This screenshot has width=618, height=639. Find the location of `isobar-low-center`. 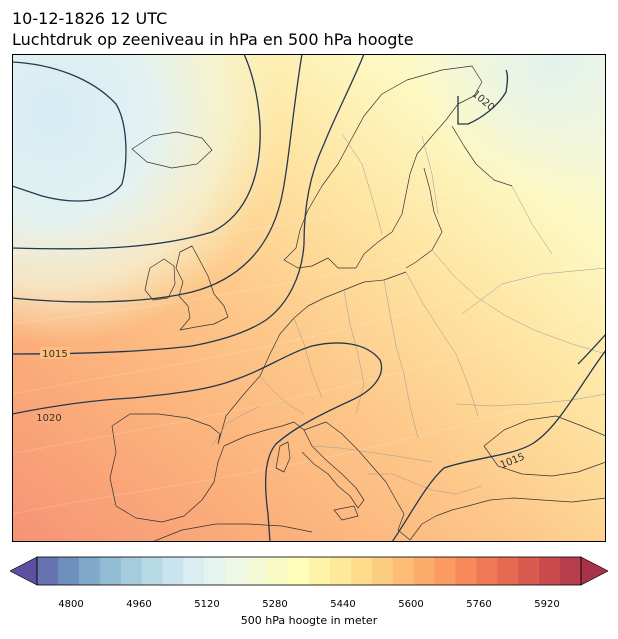

isobar-low-center is located at coordinates (69, 131).